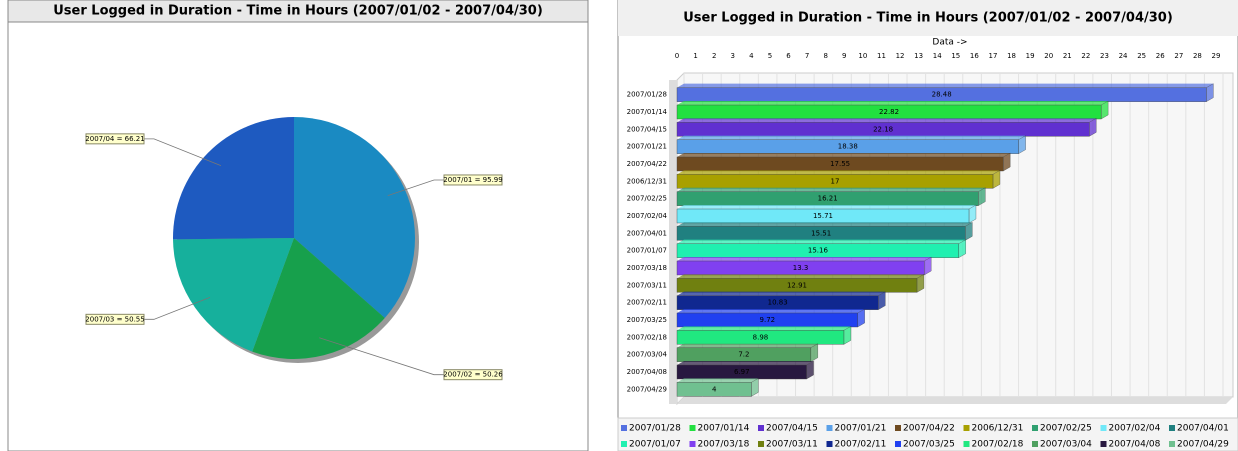  I want to click on data-label: 15.16, so click(818, 251).